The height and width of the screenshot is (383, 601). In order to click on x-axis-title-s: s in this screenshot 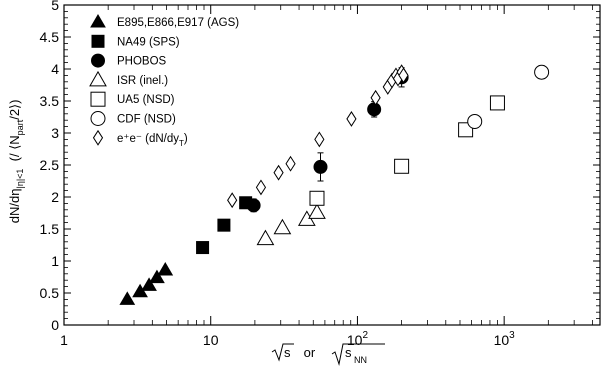, I will do `click(287, 352)`.